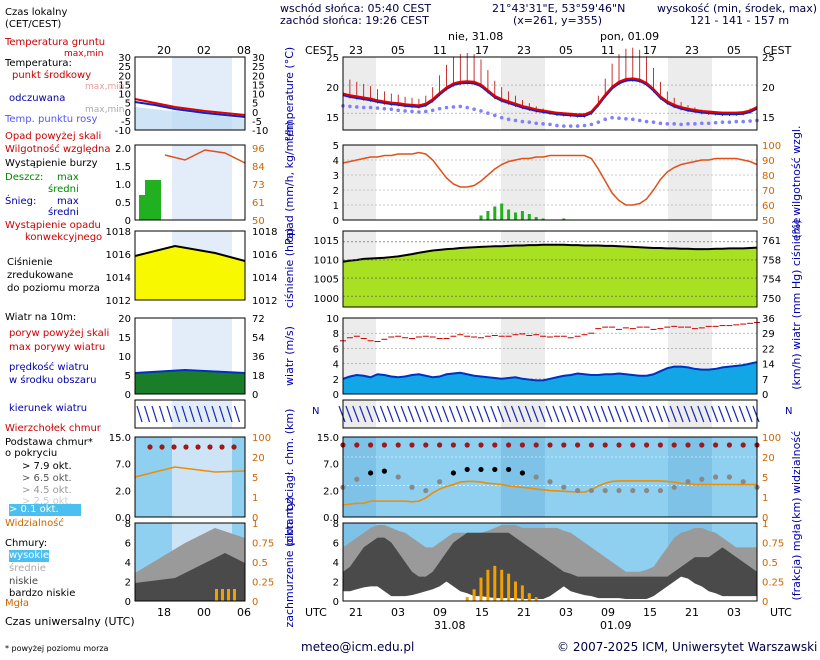  What do you see at coordinates (336, 334) in the screenshot?
I see `tick-wind-left: 8` at bounding box center [336, 334].